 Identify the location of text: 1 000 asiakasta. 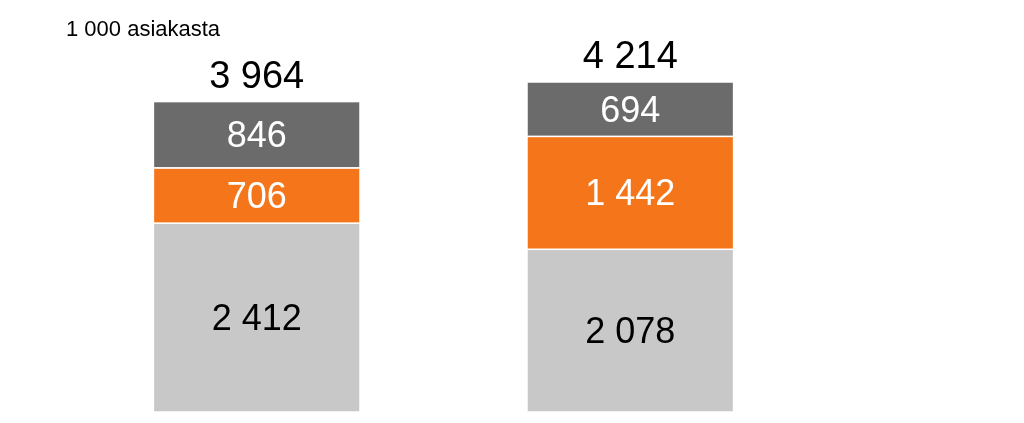
(143, 28).